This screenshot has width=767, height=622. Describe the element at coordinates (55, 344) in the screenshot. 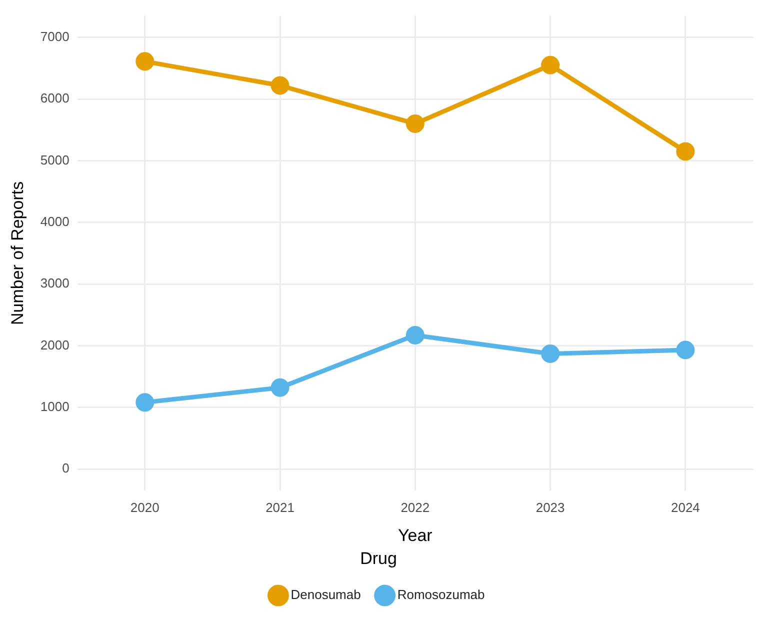

I see `y-tick-label: 2000` at that location.